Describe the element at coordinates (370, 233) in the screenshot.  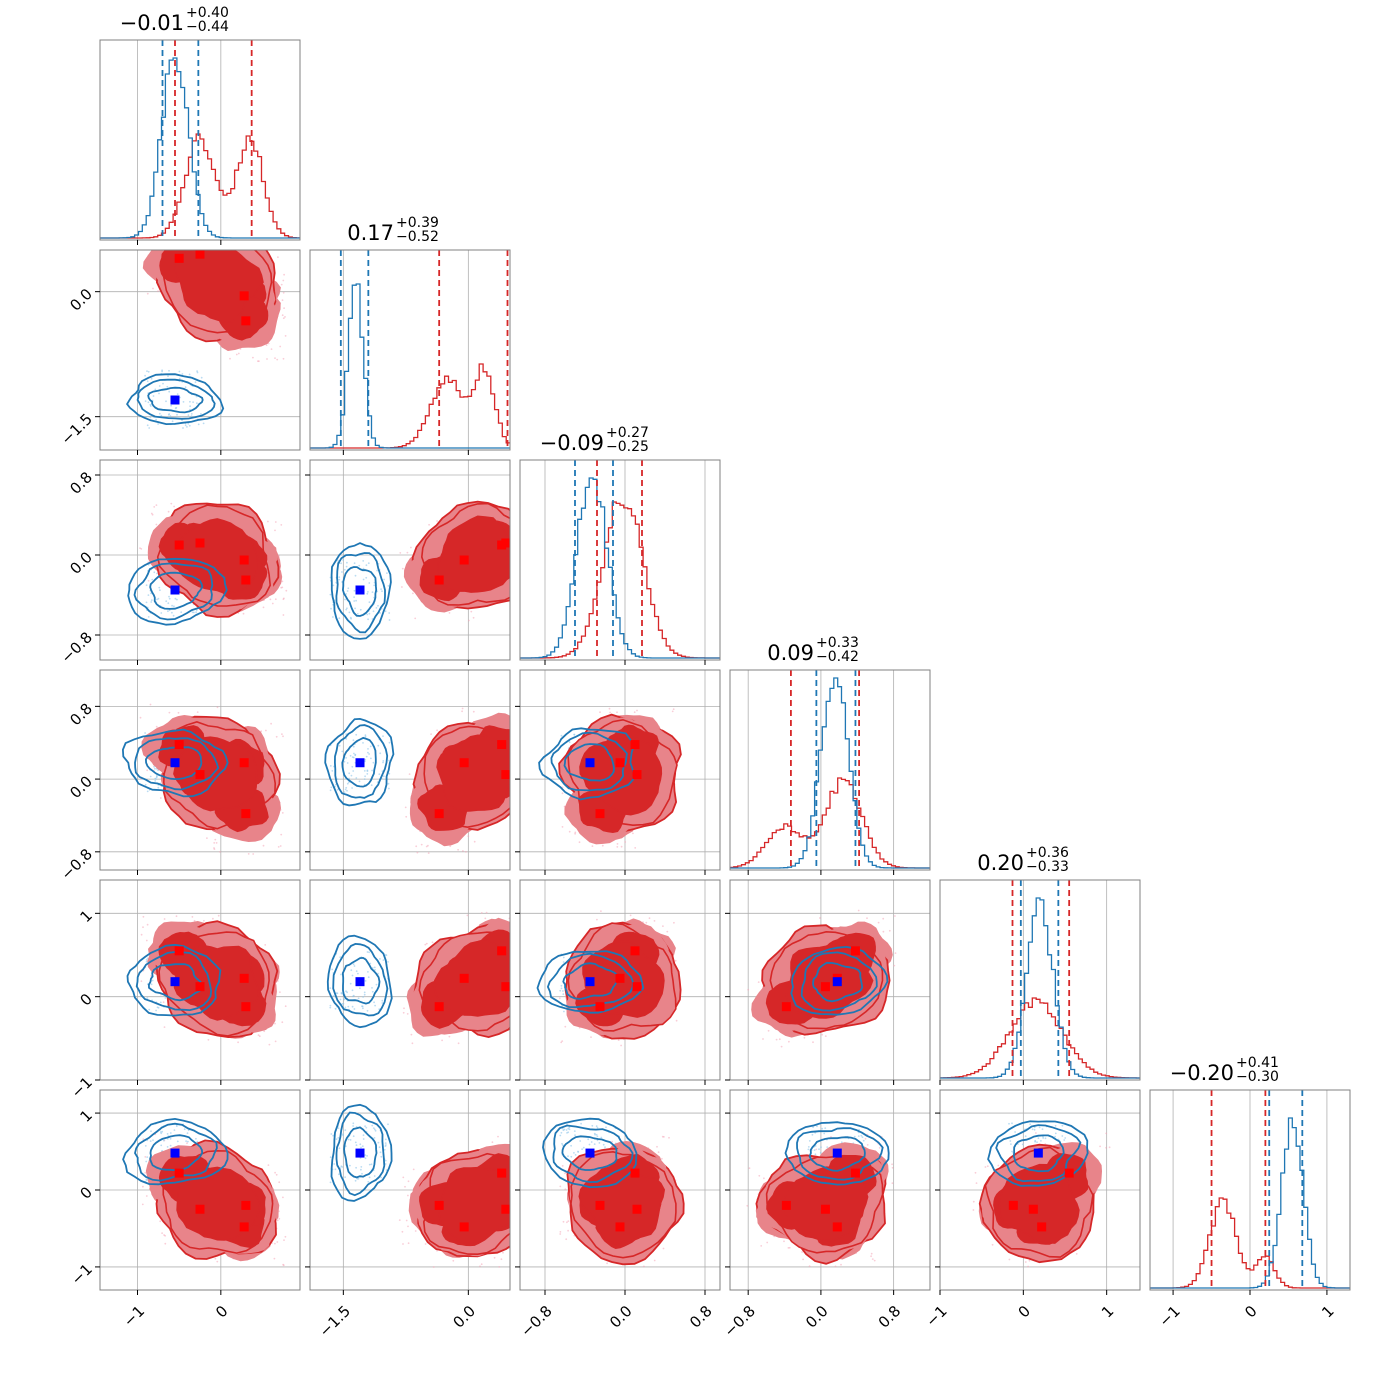
I see `title-value: 0.17` at that location.